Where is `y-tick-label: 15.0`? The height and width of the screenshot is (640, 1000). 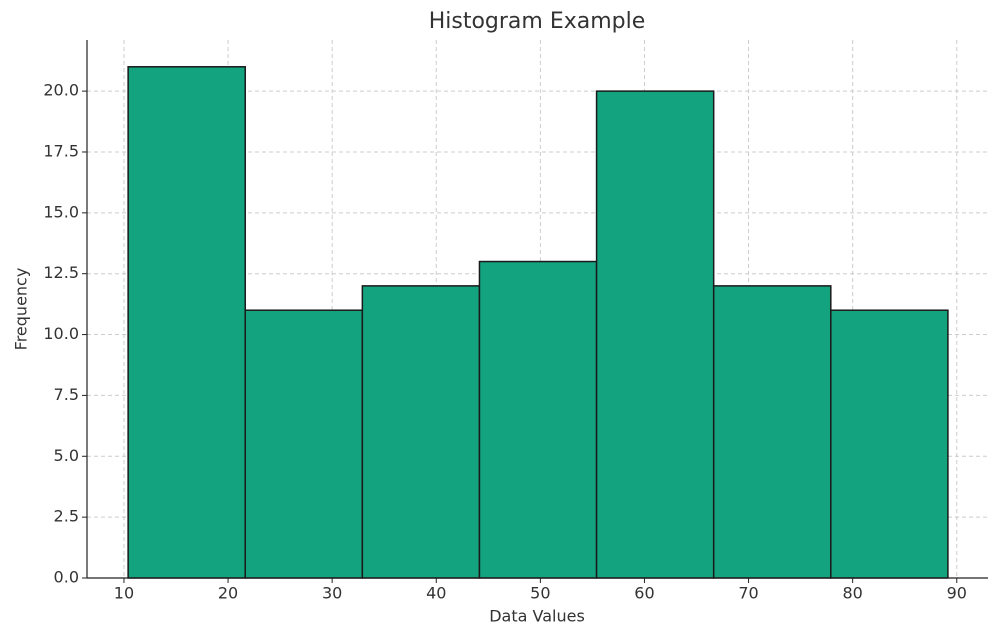
y-tick-label: 15.0 is located at coordinates (61, 211).